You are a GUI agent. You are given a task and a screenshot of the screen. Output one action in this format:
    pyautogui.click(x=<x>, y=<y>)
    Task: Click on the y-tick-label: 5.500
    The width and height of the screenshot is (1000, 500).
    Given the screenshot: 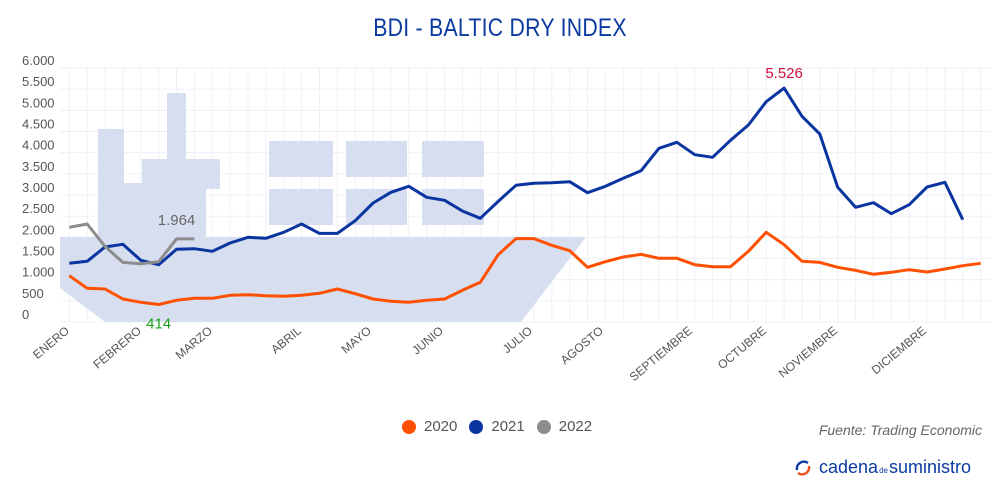 What is the action you would take?
    pyautogui.click(x=38, y=81)
    